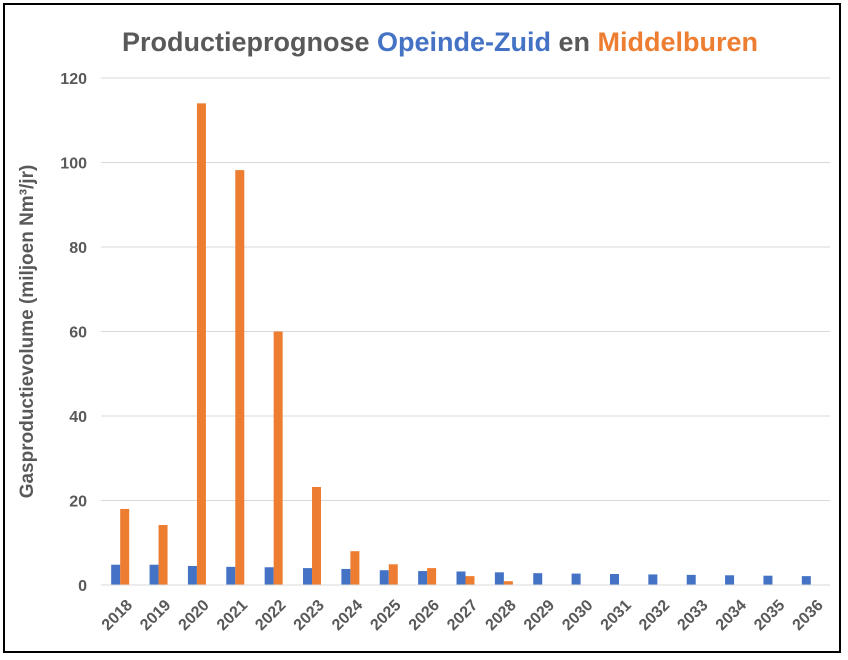 Image resolution: width=848 pixels, height=660 pixels. I want to click on title-part-3: Middelburen, so click(678, 42).